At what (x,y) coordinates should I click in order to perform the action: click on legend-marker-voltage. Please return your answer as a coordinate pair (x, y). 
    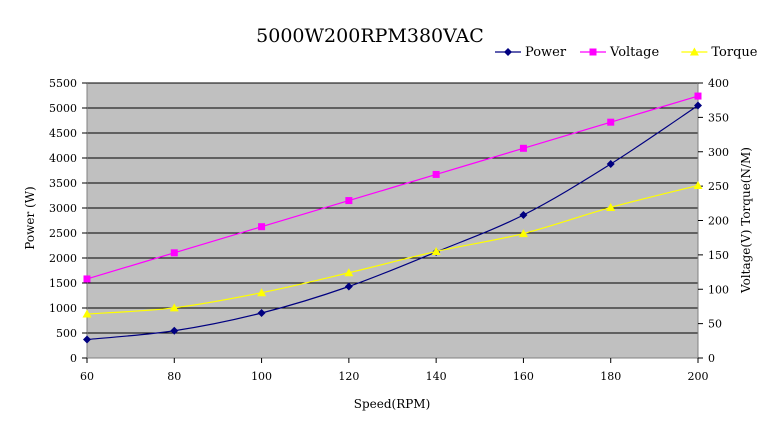
    Looking at the image, I should click on (593, 52).